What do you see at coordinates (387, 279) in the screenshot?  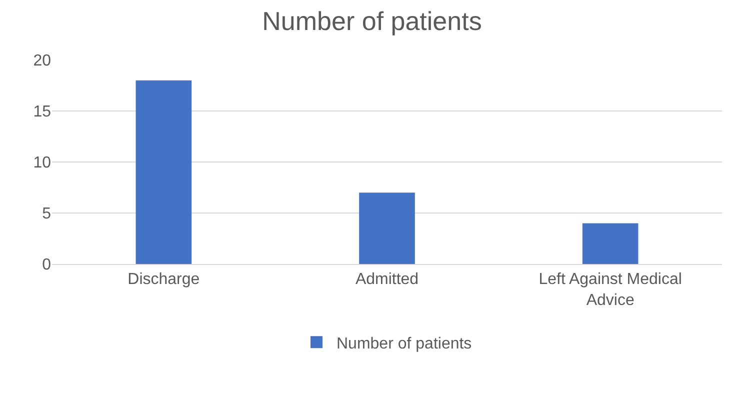 I see `x-tick-label: Admitted` at bounding box center [387, 279].